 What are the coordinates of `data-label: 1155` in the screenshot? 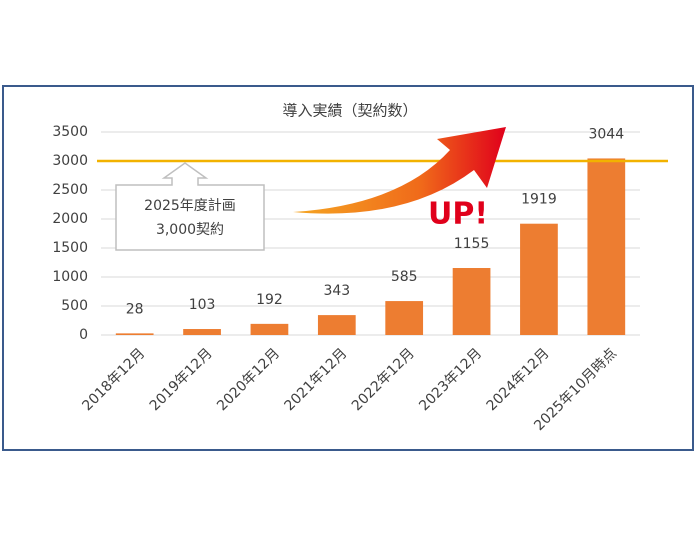 It's located at (472, 244).